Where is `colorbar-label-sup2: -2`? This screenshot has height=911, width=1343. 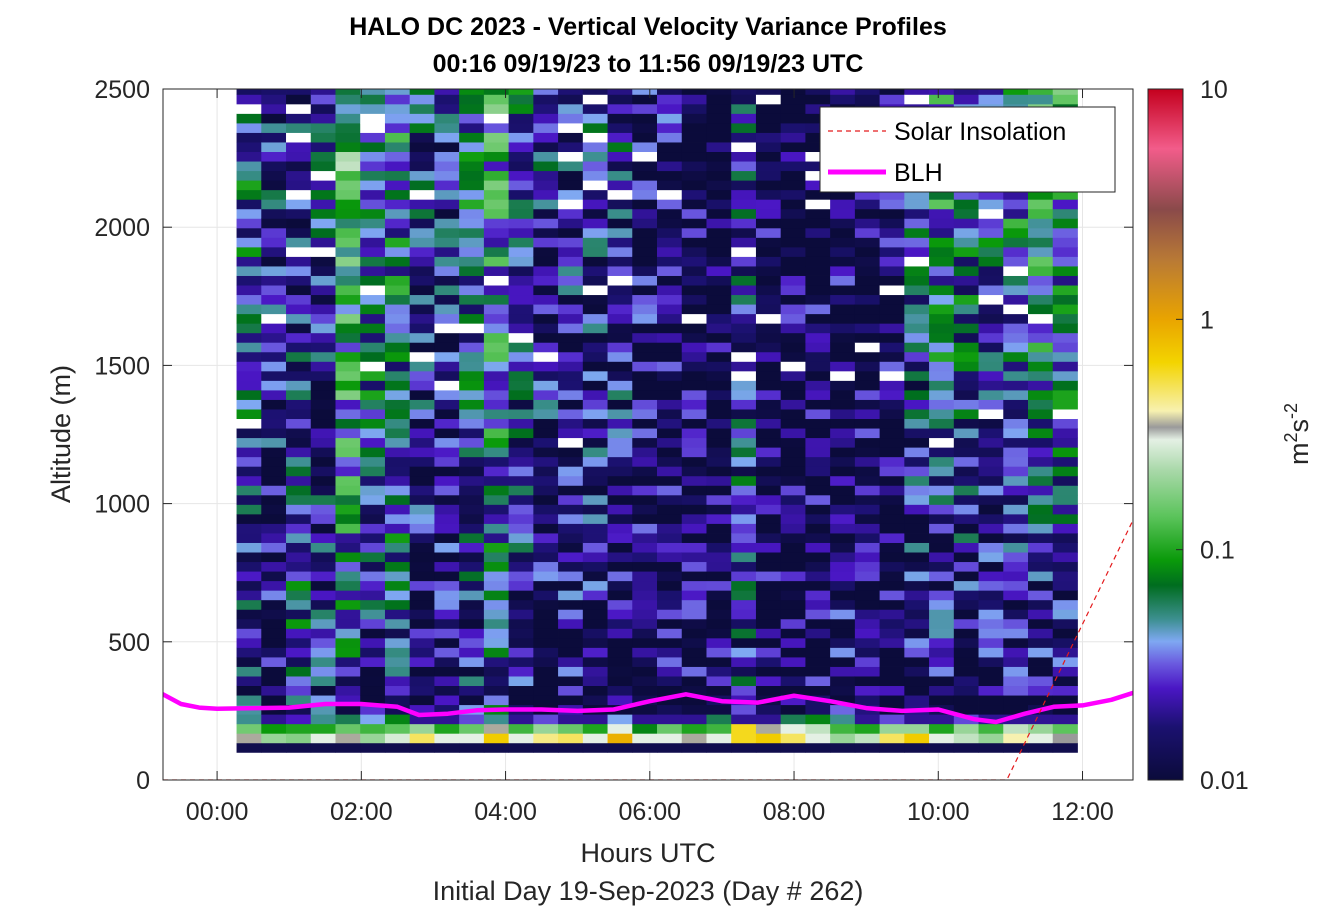
colorbar-label-sup2: -2 is located at coordinates (1291, 411).